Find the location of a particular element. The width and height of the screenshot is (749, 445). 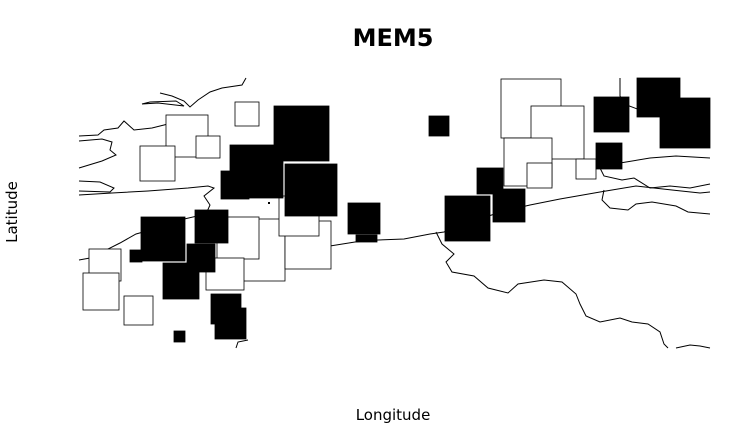

coastline-east is located at coordinates (552, 290).